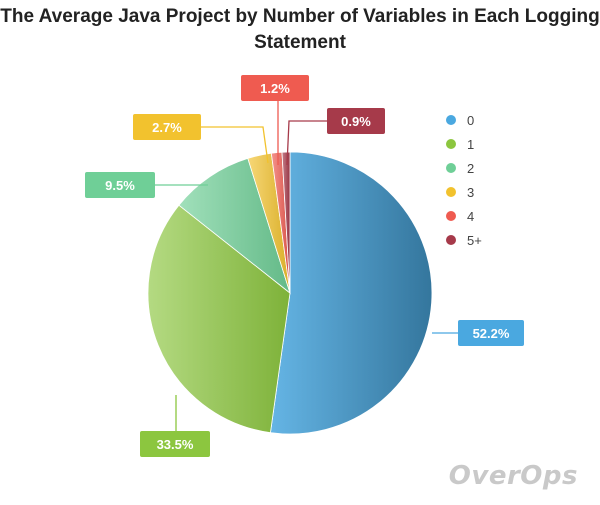 The height and width of the screenshot is (505, 600). I want to click on legend-label-two: 2, so click(470, 168).